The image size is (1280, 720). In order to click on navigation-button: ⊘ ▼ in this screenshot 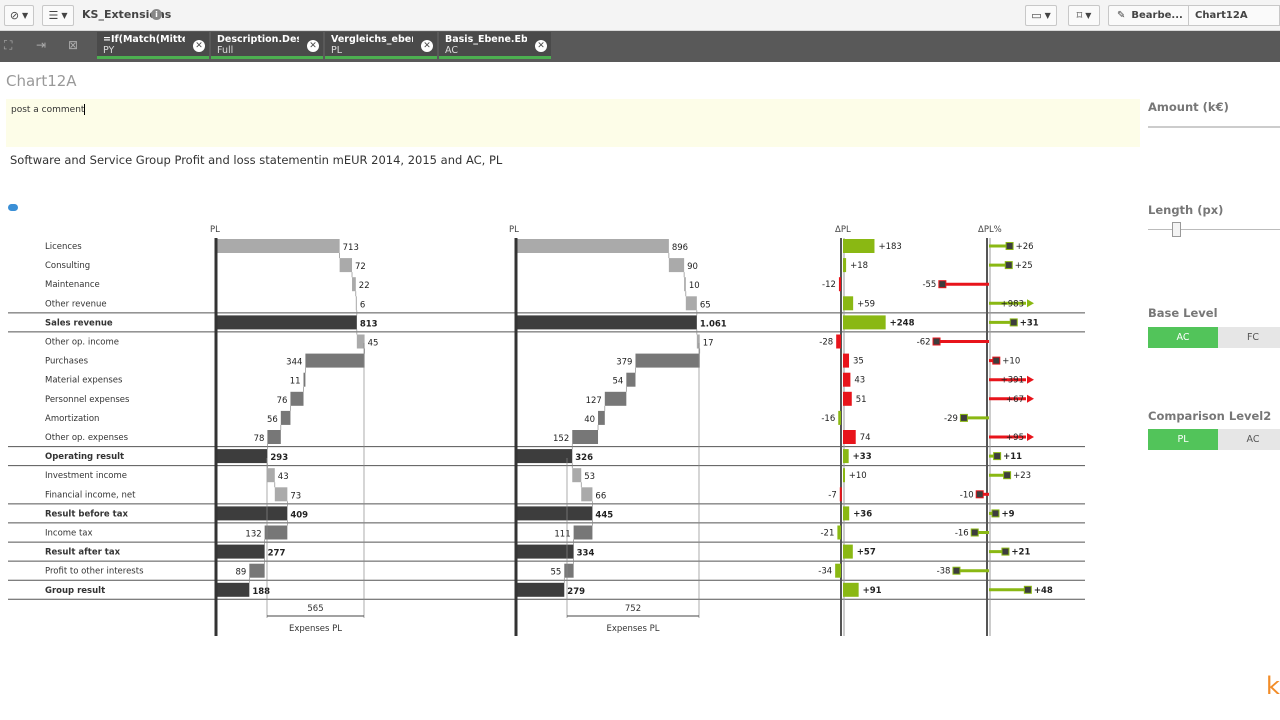, I will do `click(19, 15)`.